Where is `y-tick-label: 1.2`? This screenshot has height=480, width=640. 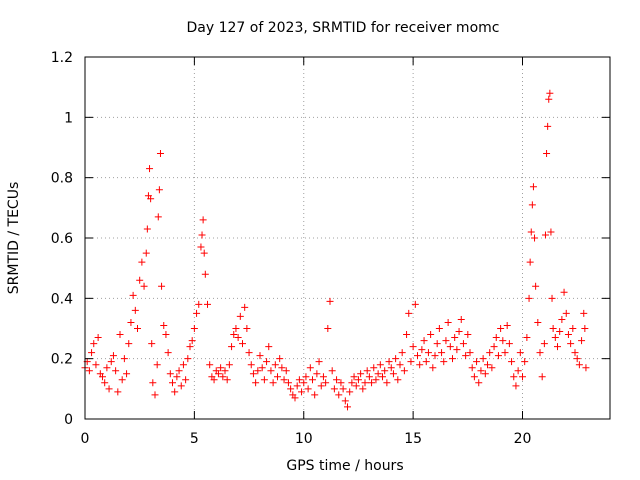
y-tick-label: 1.2 is located at coordinates (62, 58).